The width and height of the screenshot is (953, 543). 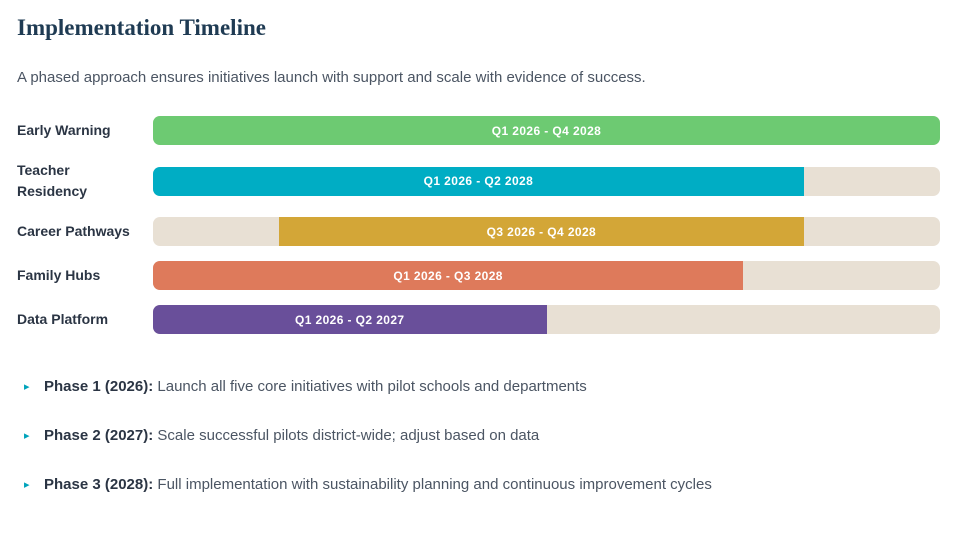 I want to click on gantt-row-label: Data Platform, so click(x=63, y=319).